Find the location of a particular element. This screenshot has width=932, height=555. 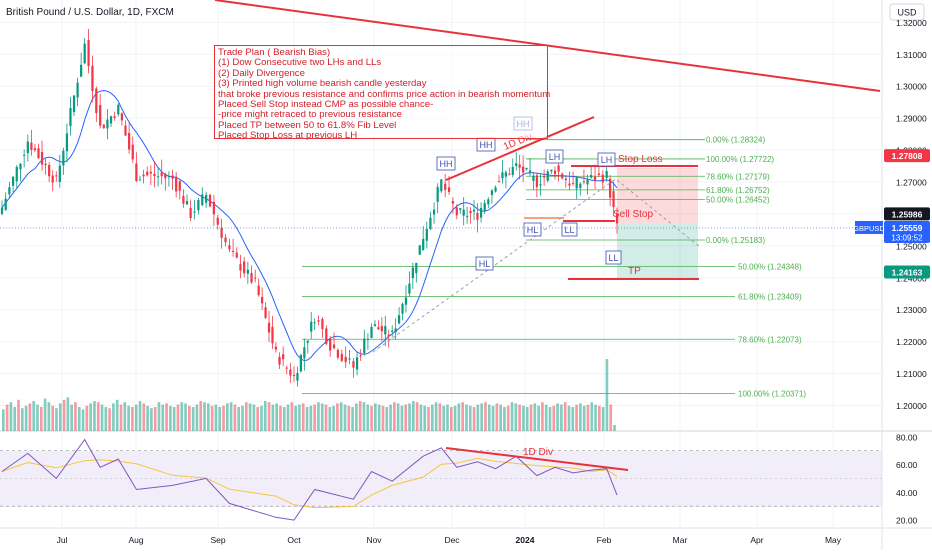

divergence-line-price is located at coordinates (520, 148).